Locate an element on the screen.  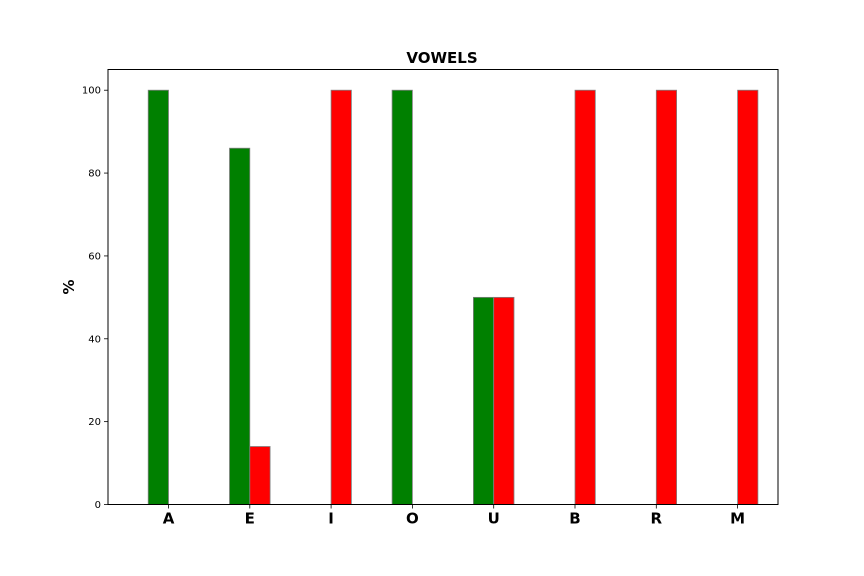
x-tick-label-a: A is located at coordinates (169, 519).